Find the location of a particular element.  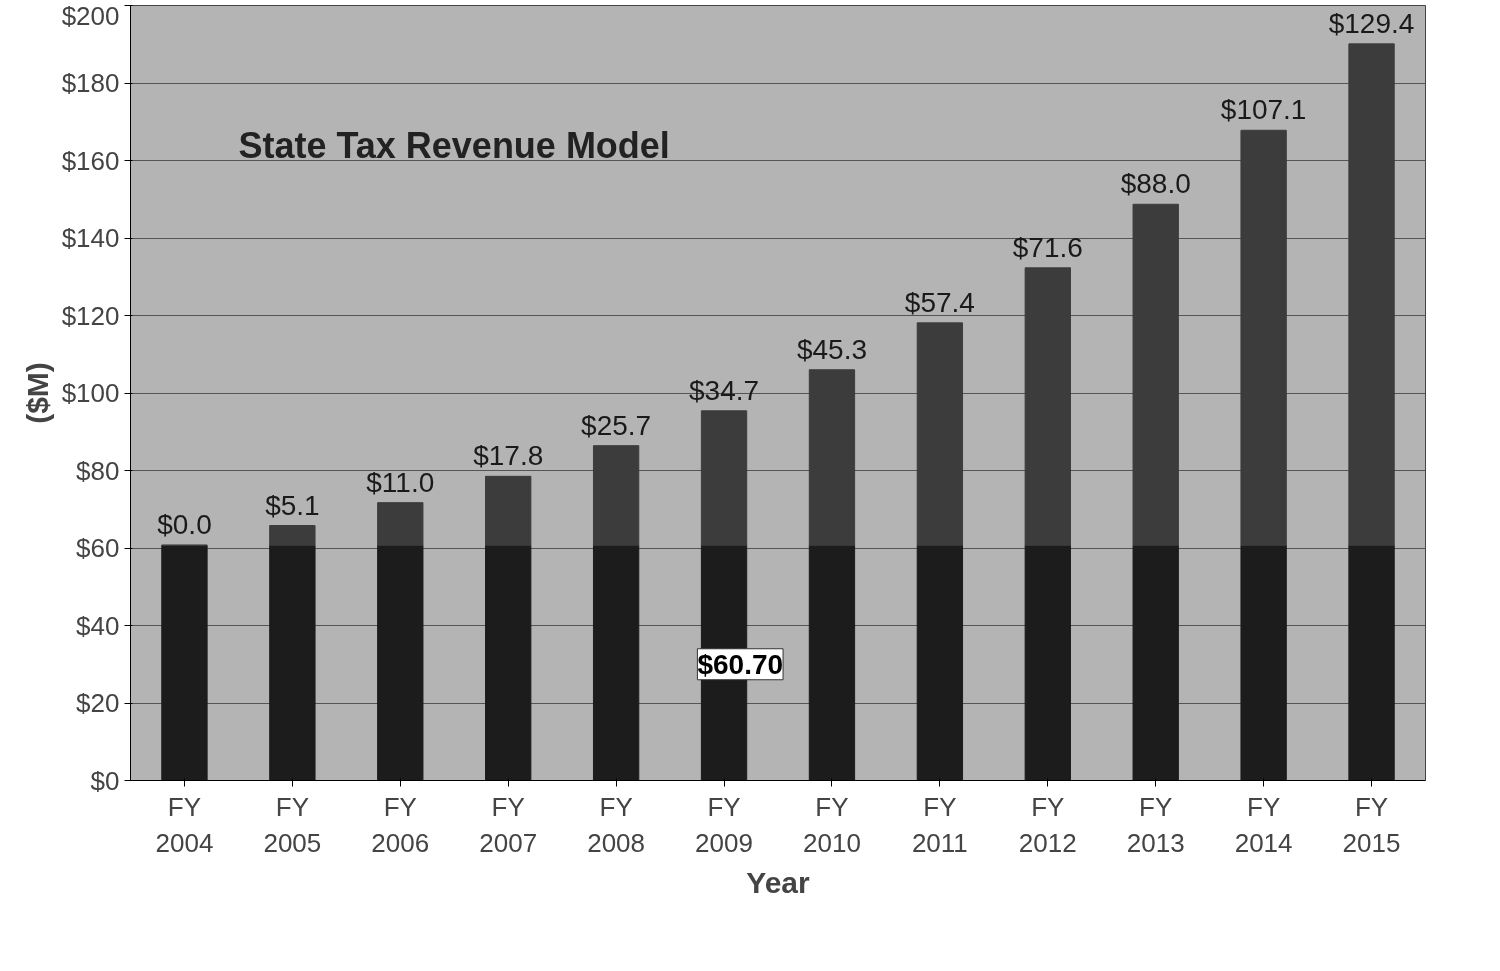

data-label: $129.4 is located at coordinates (1371, 23).